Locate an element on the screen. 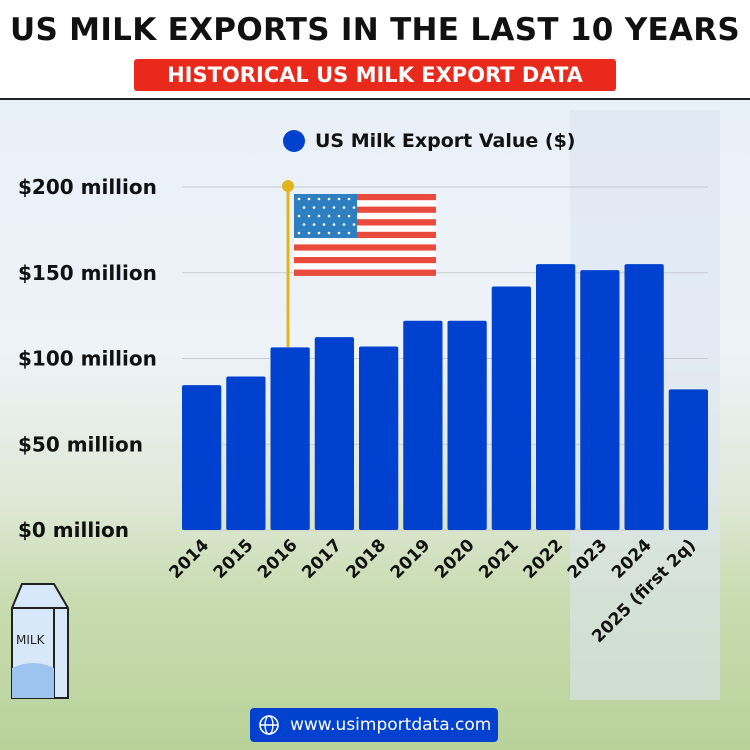 This screenshot has height=750, width=750. bar-2018 is located at coordinates (379, 438).